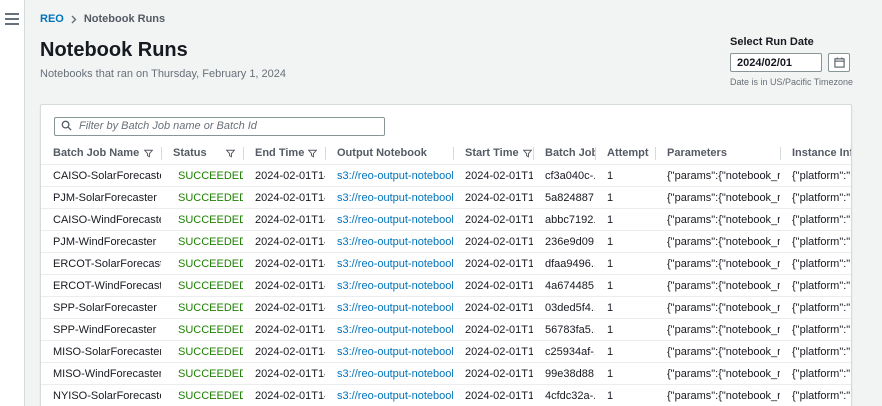  I want to click on column-header-output-notebook: Output Notebook, so click(389, 153).